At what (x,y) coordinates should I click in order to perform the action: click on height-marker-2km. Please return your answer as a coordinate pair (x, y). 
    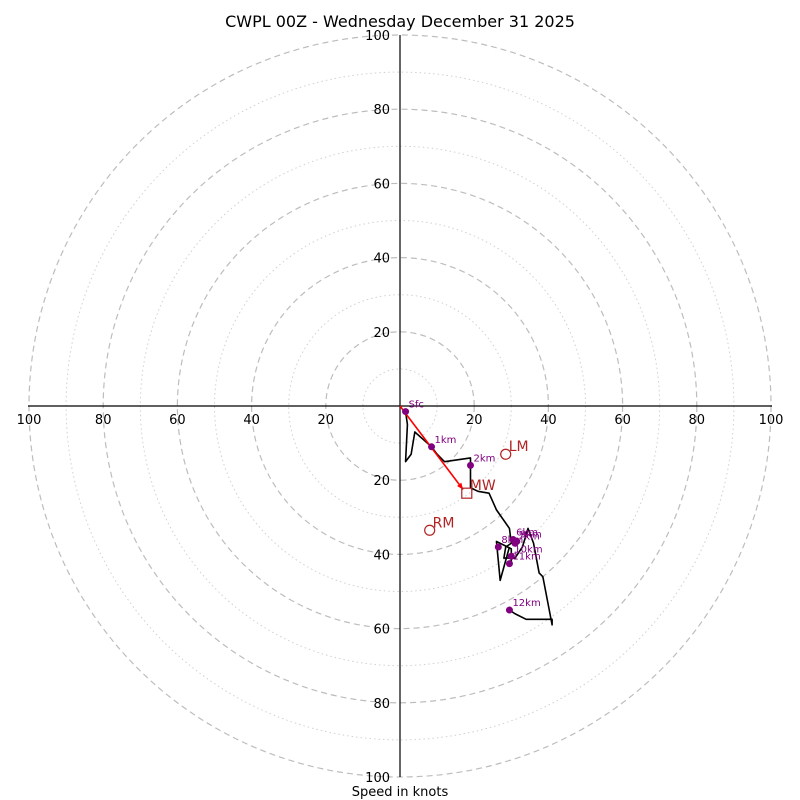
    Looking at the image, I should click on (470, 465).